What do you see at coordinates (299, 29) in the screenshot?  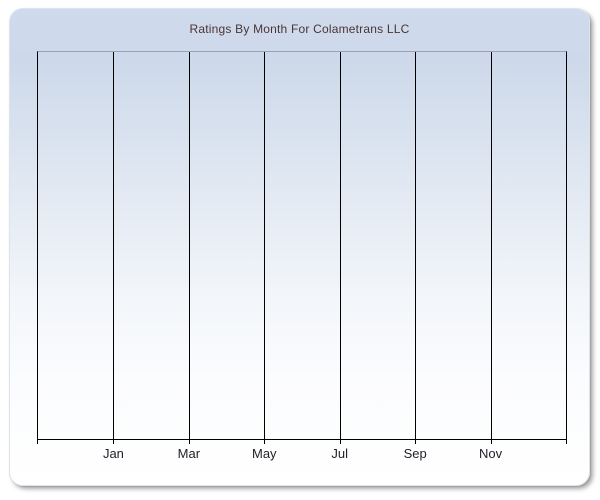 I see `chart-title: Ratings By Month For Colametrans LLC` at bounding box center [299, 29].